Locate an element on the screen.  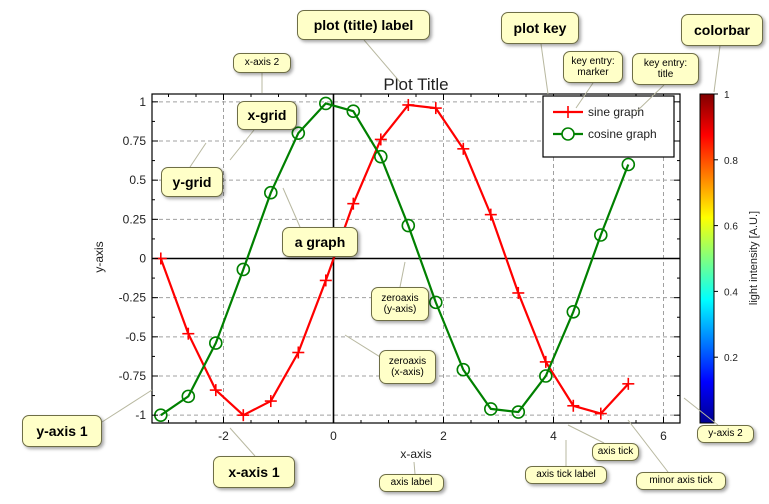
callout-a-graph: a graph is located at coordinates (320, 242).